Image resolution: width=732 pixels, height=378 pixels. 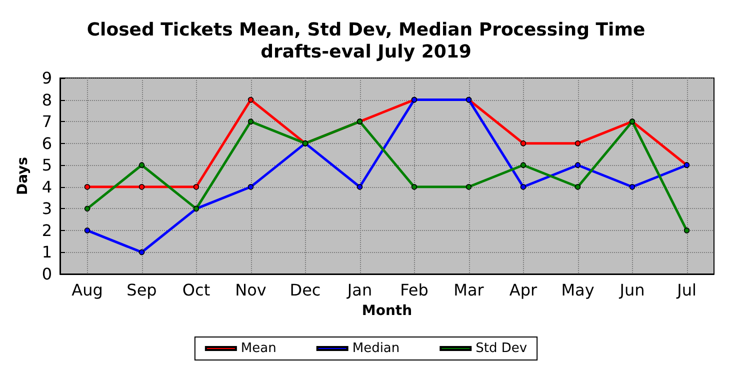 I want to click on chart-title: Closed Tickets Mean, Std Dev, Median Processing Time drafts-eval July 2019, so click(x=366, y=41).